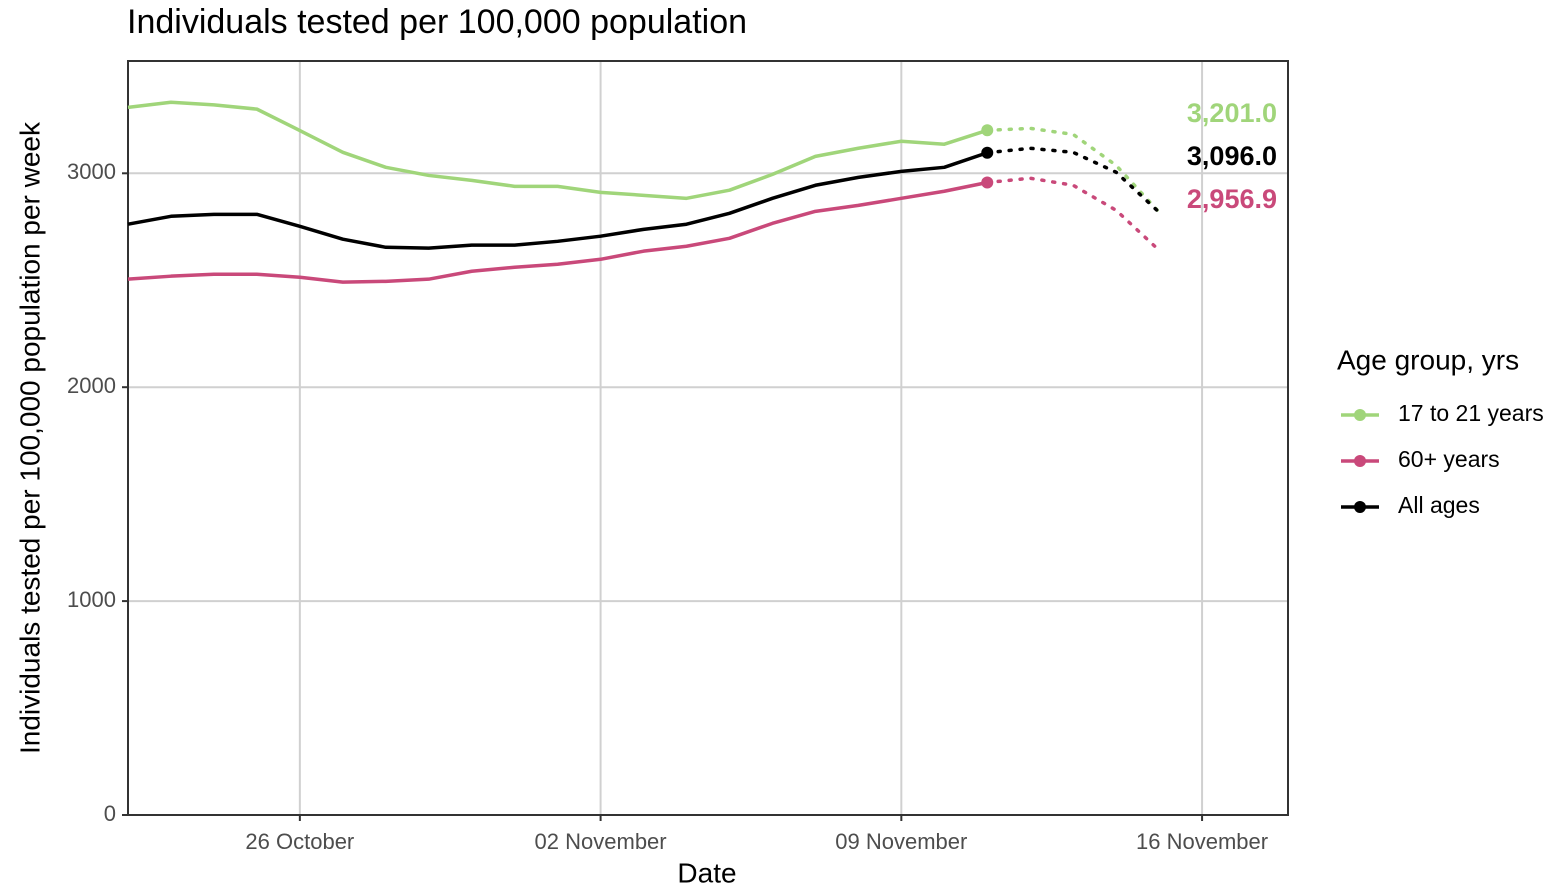 This screenshot has width=1567, height=890. Describe the element at coordinates (91, 599) in the screenshot. I see `y-tick-label: 1000` at that location.